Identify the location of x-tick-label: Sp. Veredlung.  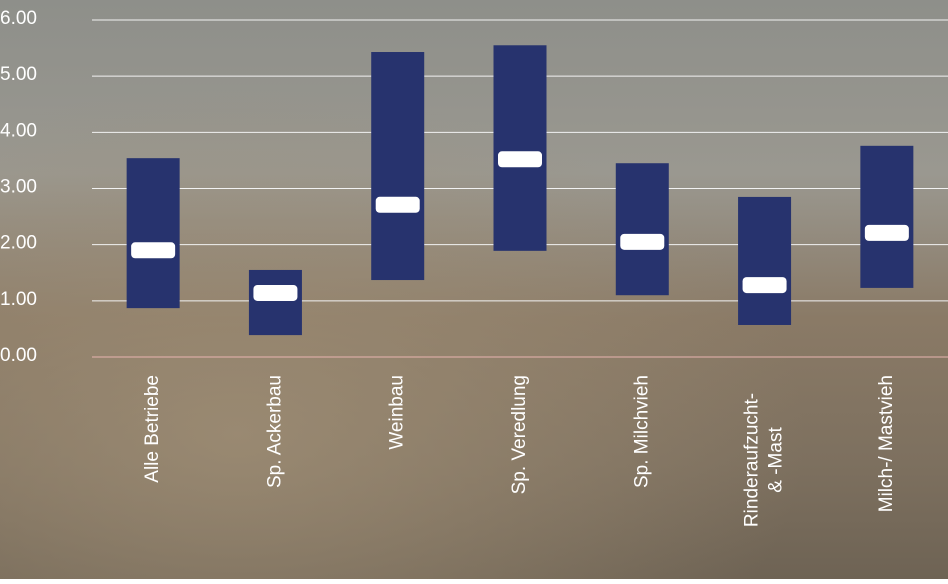
(519, 434).